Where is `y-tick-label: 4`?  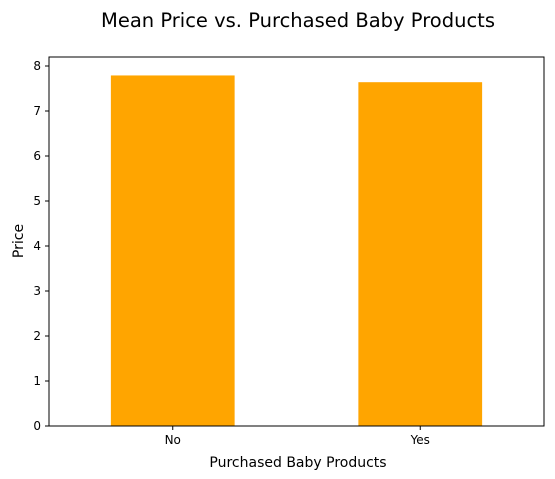
y-tick-label: 4 is located at coordinates (37, 246).